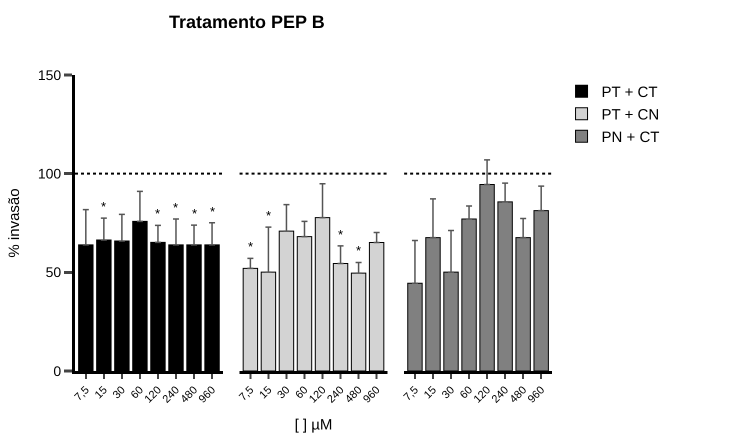 This screenshot has width=742, height=446. I want to click on y-tick-label: 0, so click(57, 370).